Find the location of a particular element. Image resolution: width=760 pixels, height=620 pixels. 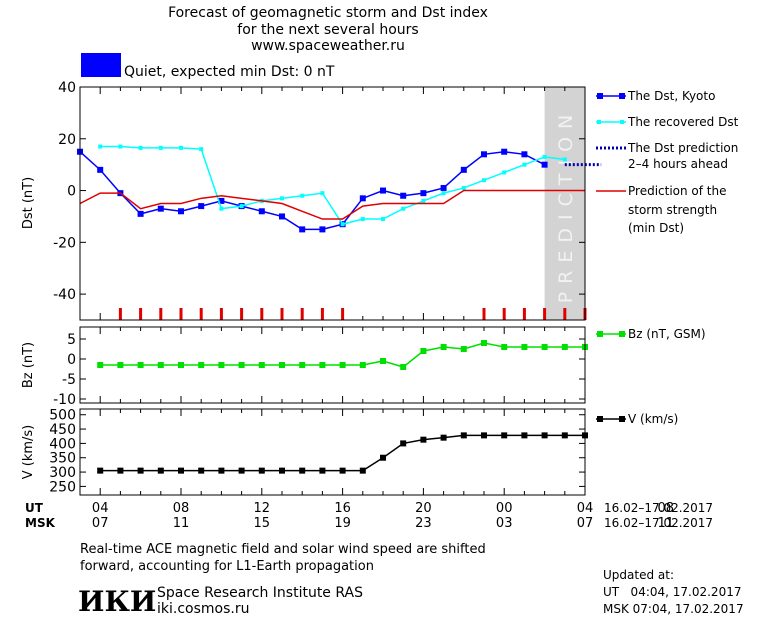

y-tick-label: -40 is located at coordinates (64, 295).